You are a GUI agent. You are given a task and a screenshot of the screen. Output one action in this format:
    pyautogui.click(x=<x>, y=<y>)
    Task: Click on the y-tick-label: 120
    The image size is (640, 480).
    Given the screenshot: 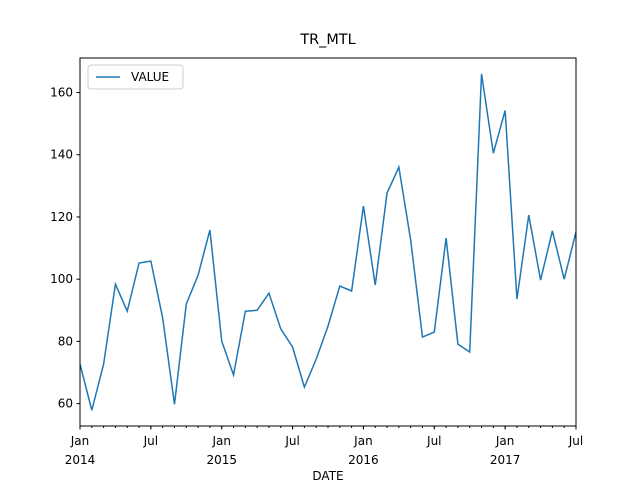 What is the action you would take?
    pyautogui.click(x=61, y=217)
    